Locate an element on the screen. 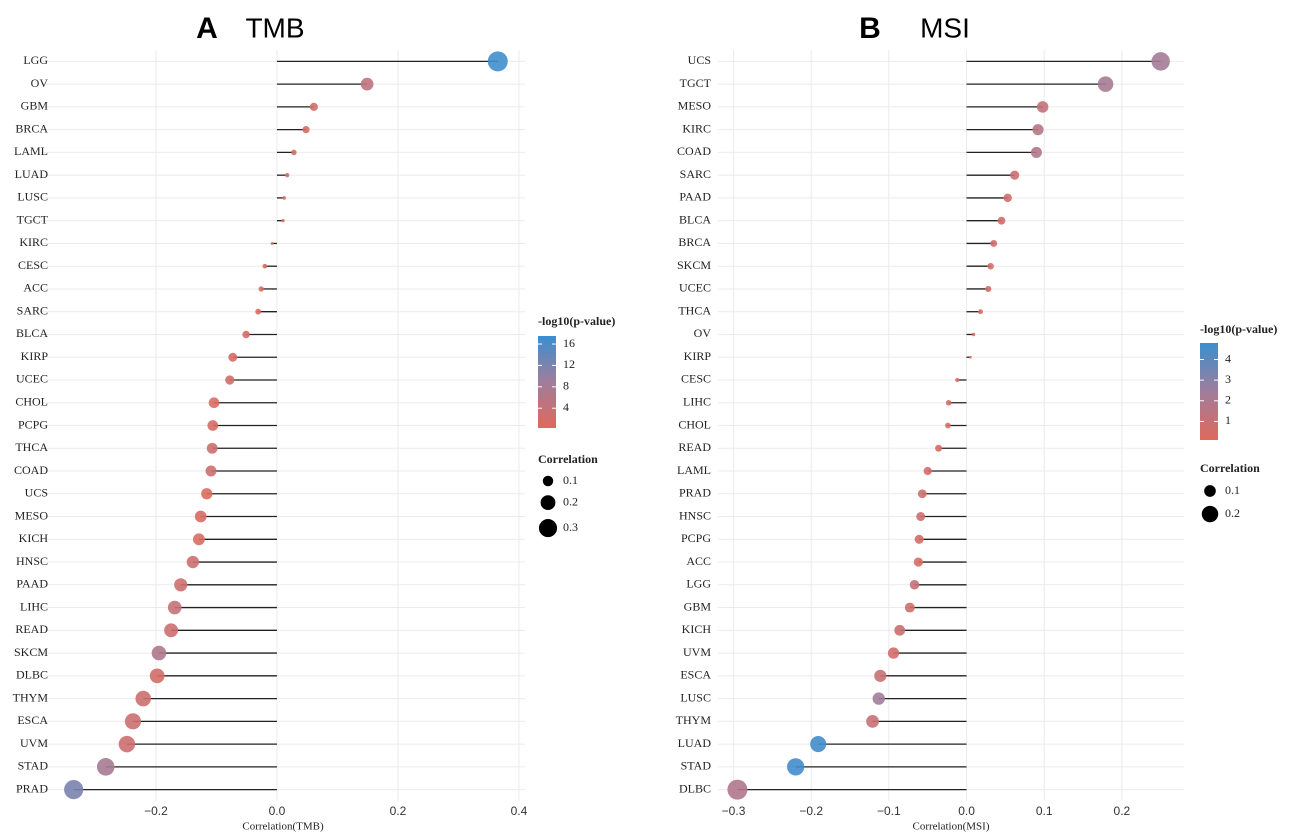  x-tick-label: −0.3 is located at coordinates (734, 811).